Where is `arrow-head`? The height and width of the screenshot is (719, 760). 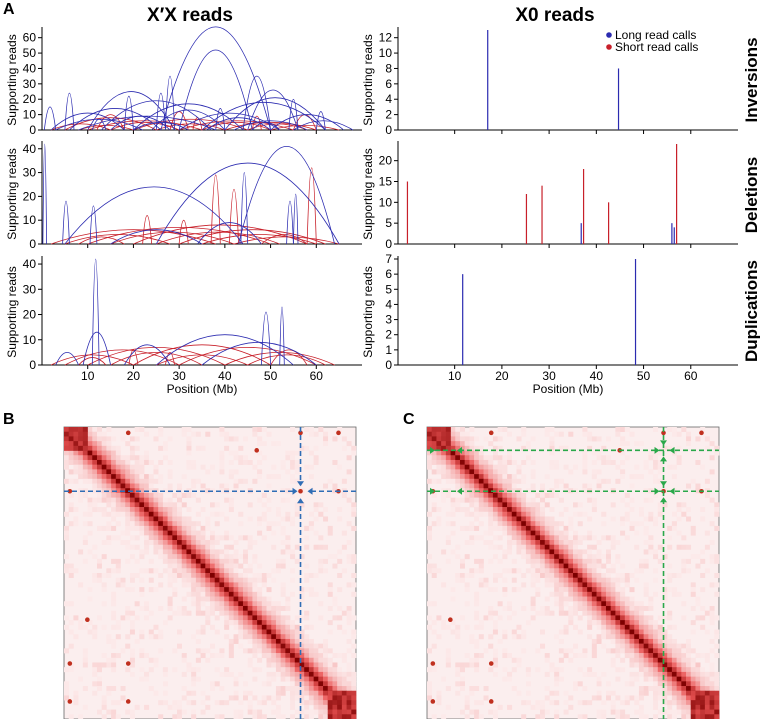
arrow-head is located at coordinates (295, 491).